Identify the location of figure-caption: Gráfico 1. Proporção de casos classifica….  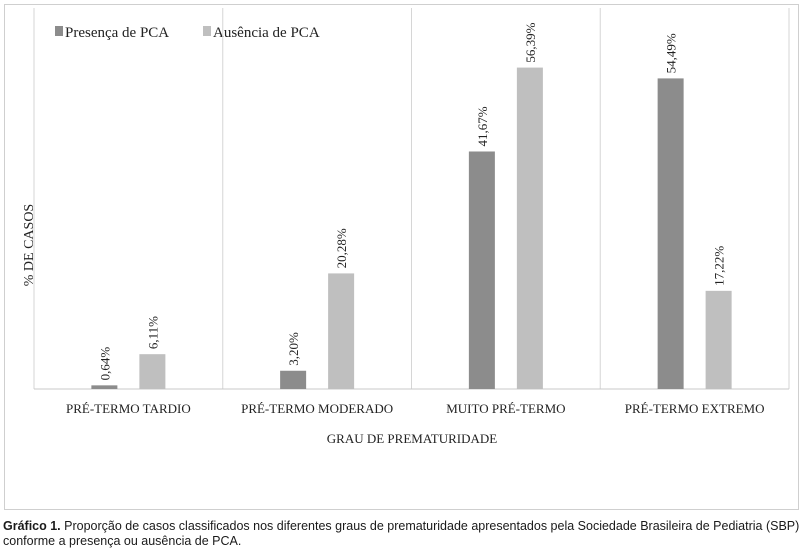
(403, 534).